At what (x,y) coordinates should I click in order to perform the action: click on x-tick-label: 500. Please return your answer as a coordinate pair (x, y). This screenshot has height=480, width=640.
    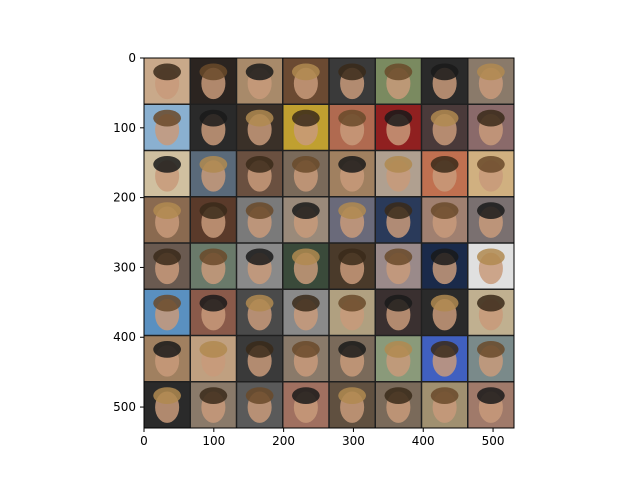
    Looking at the image, I should click on (493, 441).